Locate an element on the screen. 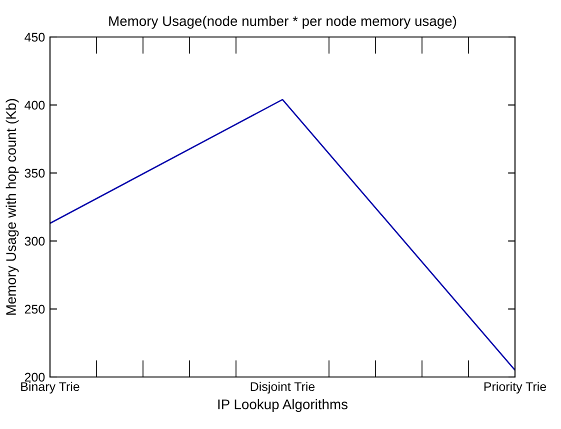 This screenshot has height=429, width=561. x-tick-label: Binary Trie is located at coordinates (50, 388).